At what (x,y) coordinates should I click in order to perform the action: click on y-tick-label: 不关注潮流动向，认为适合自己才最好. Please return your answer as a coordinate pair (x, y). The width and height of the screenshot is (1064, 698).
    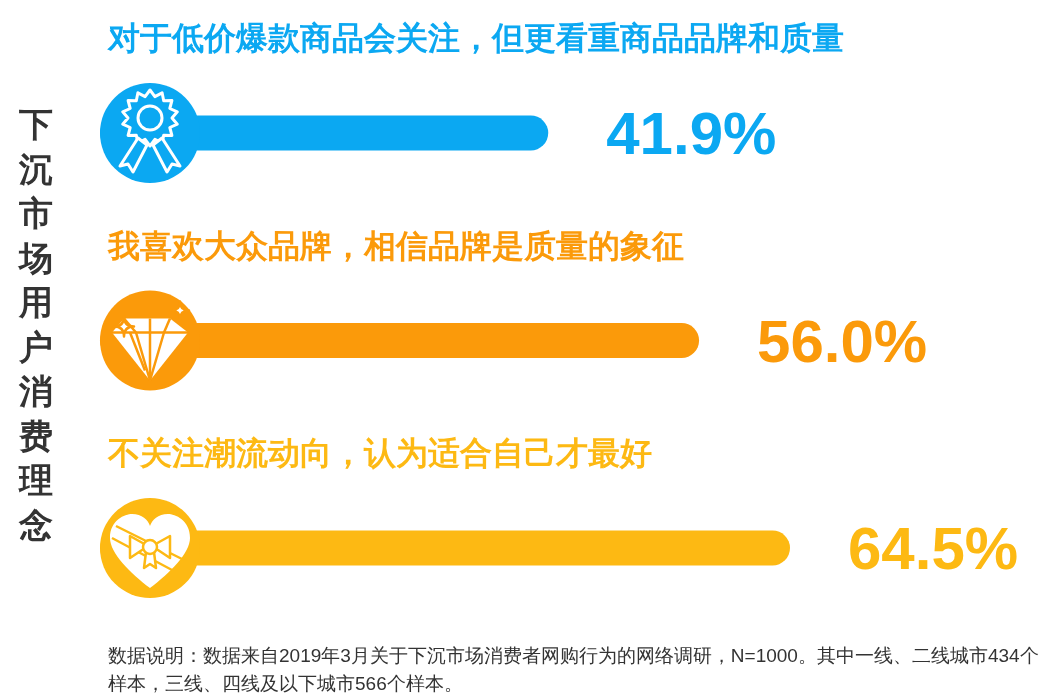
    Looking at the image, I should click on (379, 453).